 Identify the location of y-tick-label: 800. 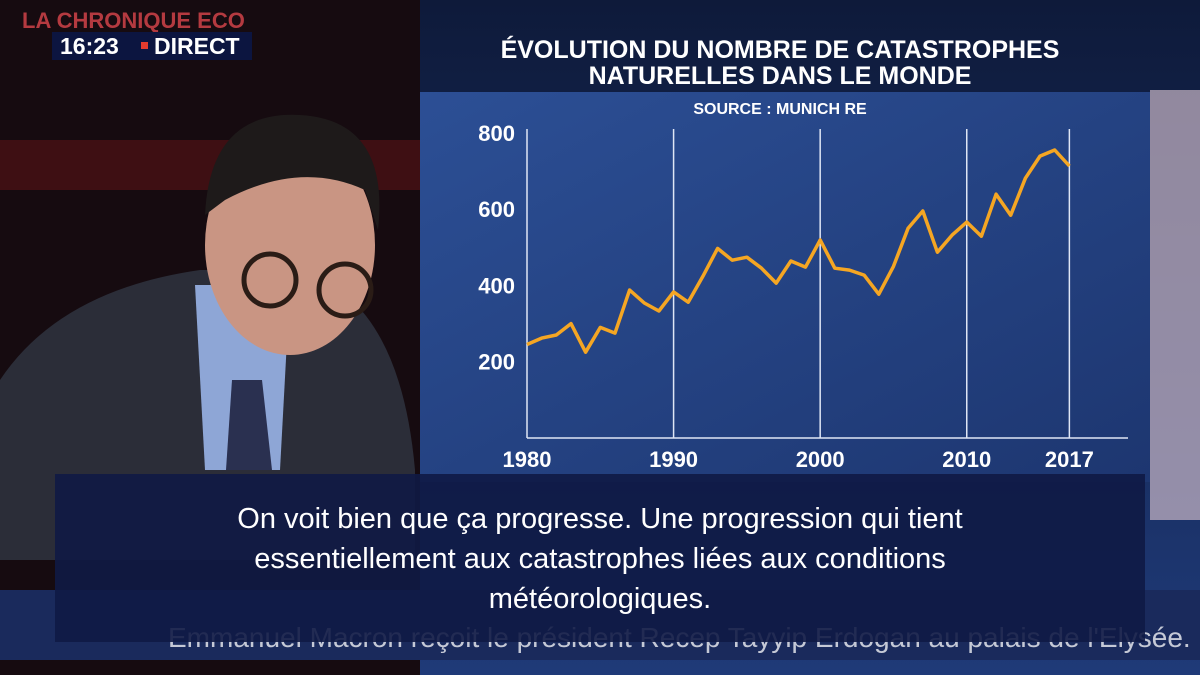
(496, 133).